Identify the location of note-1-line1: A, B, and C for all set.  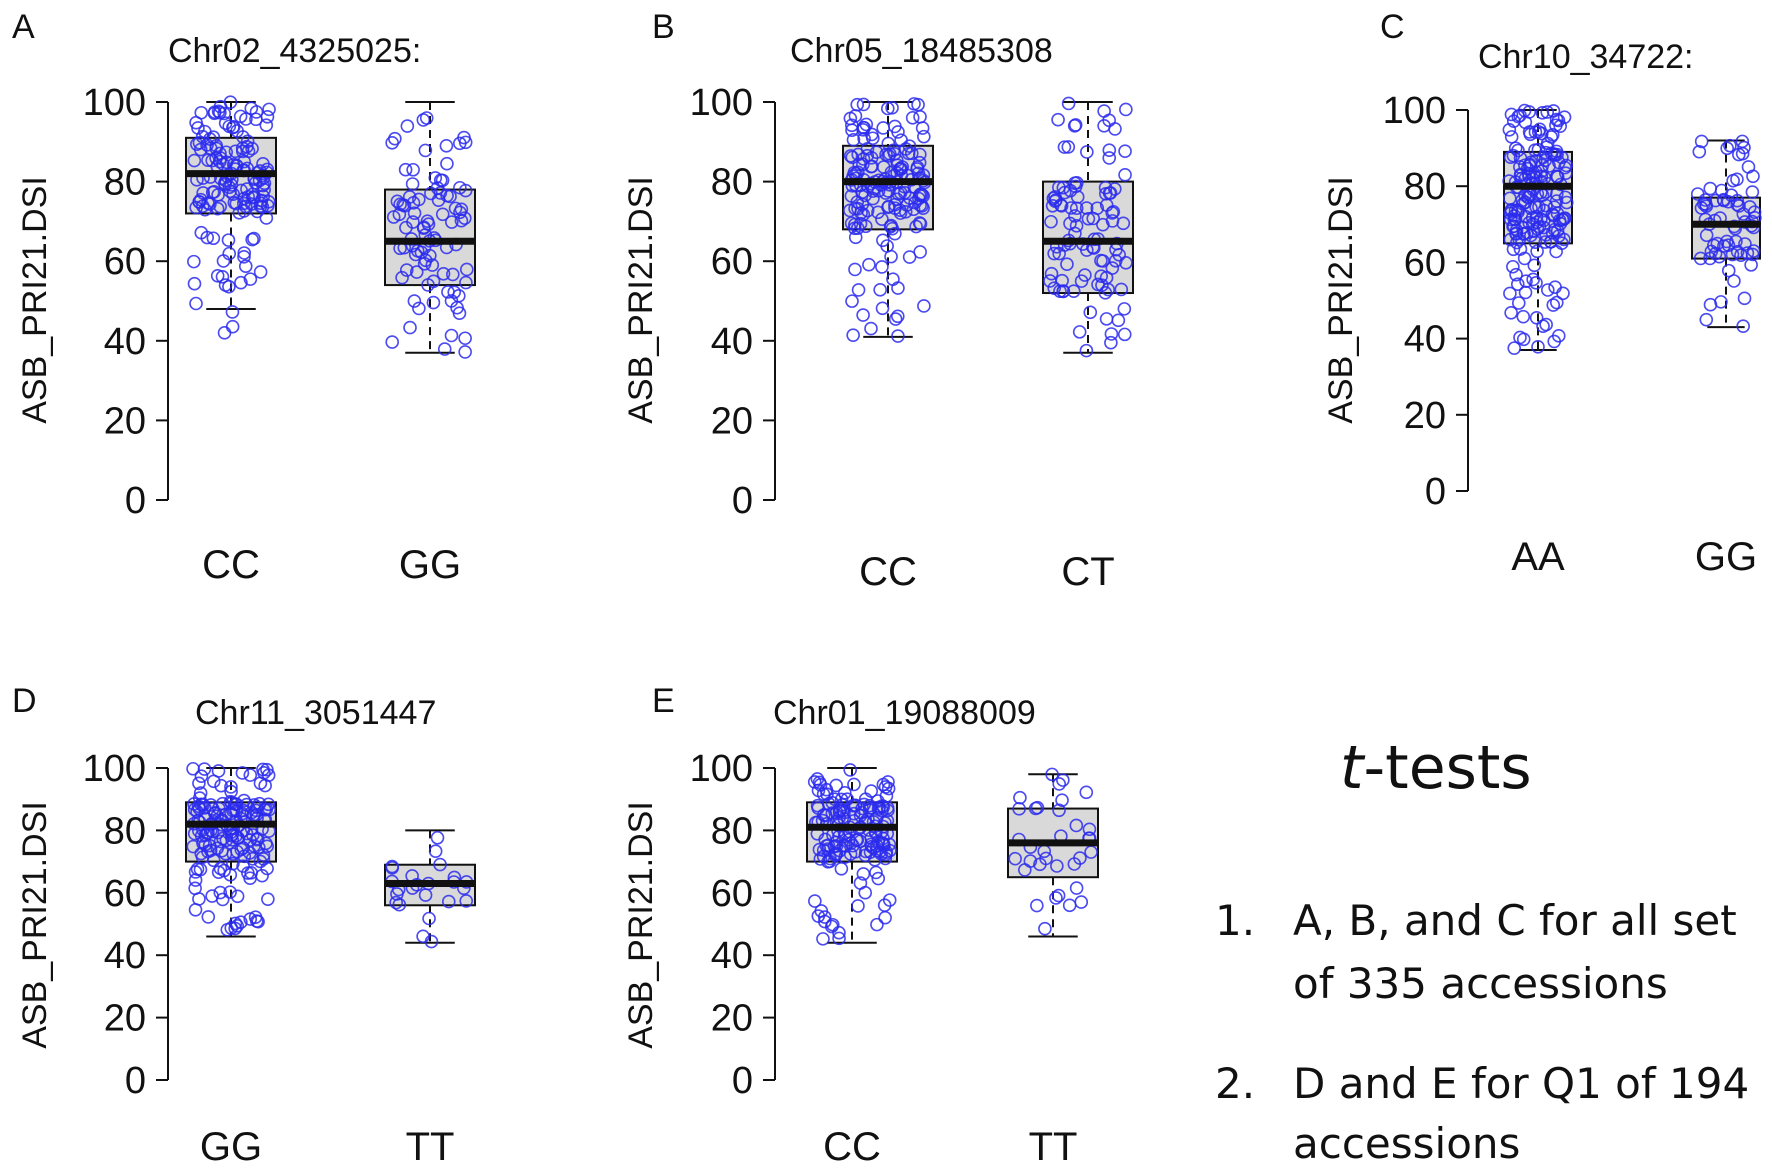
(1515, 920).